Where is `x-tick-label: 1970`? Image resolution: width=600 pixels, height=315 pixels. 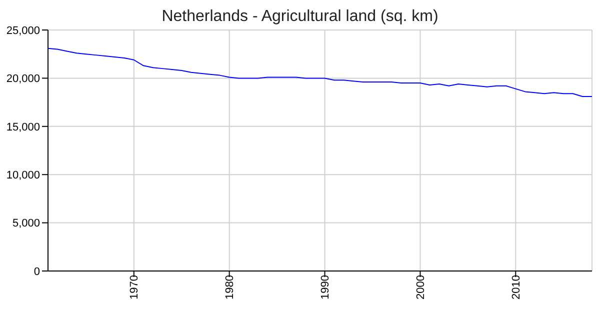
x-tick-label: 1970 is located at coordinates (134, 287).